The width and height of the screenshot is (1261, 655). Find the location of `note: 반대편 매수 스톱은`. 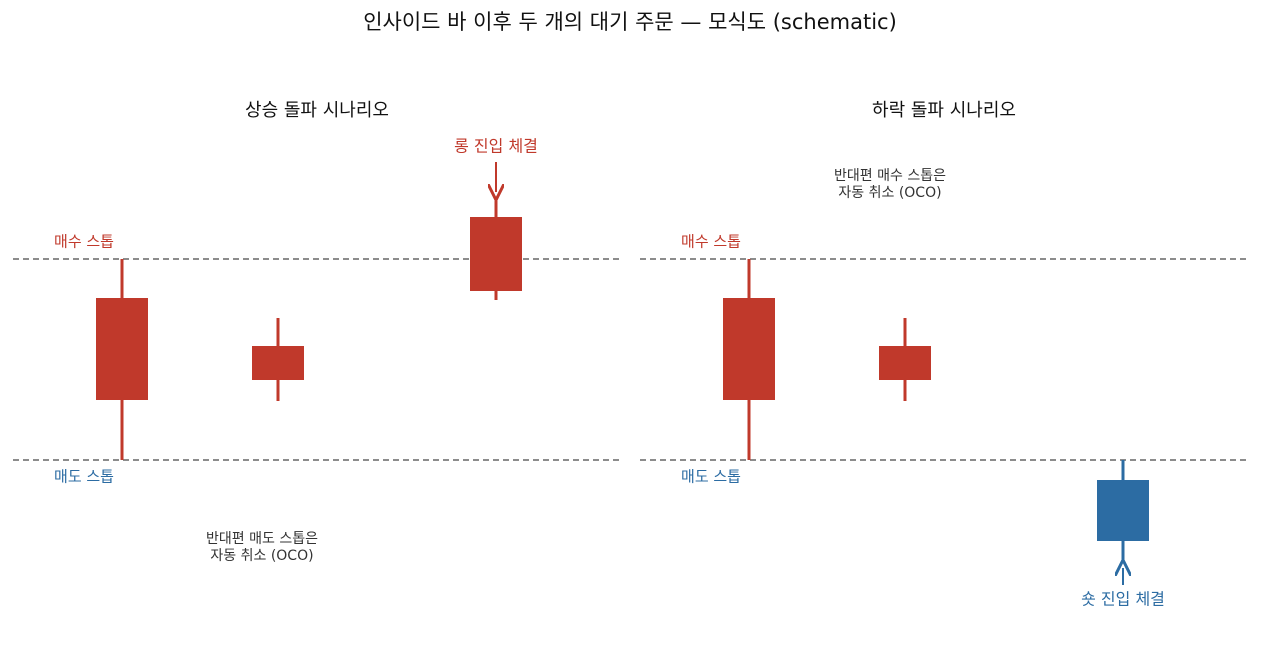

note: 반대편 매수 스톱은 is located at coordinates (890, 176).